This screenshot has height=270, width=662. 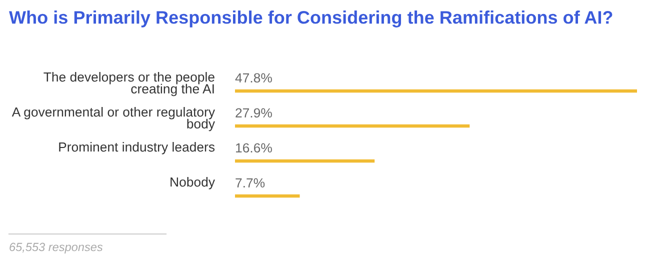 What do you see at coordinates (113, 119) in the screenshot?
I see `y-tick-label: A governmental or other regulatory body` at bounding box center [113, 119].